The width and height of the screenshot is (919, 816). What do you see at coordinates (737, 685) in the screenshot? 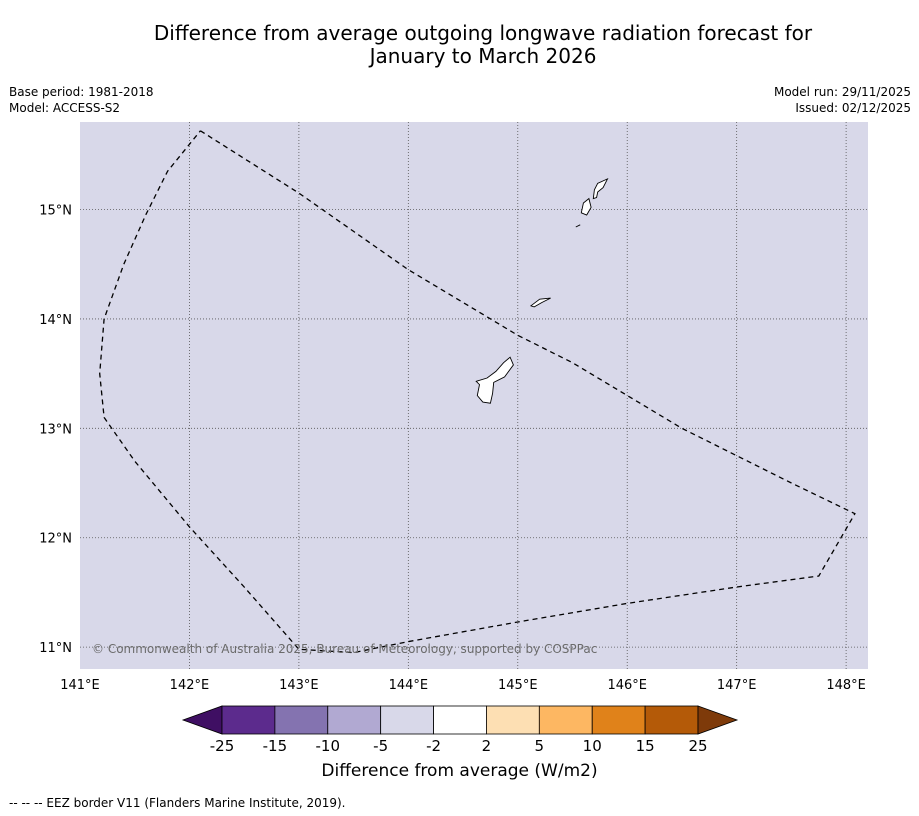
I see `lon-tick-label: 147°E` at bounding box center [737, 685].